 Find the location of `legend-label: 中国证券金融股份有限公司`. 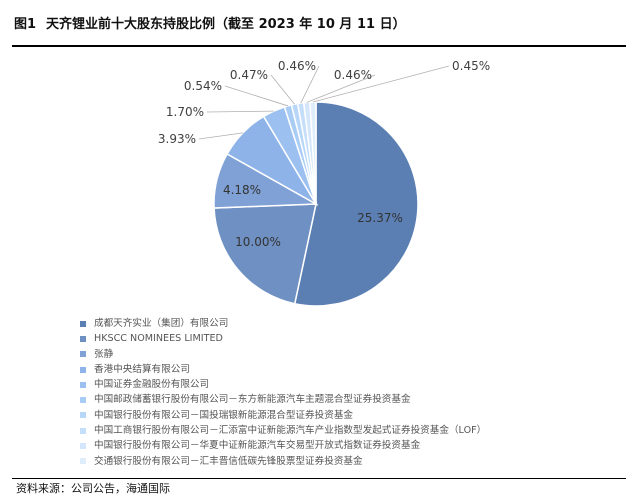

legend-label: 中国证券金融股份有限公司 is located at coordinates (152, 385).